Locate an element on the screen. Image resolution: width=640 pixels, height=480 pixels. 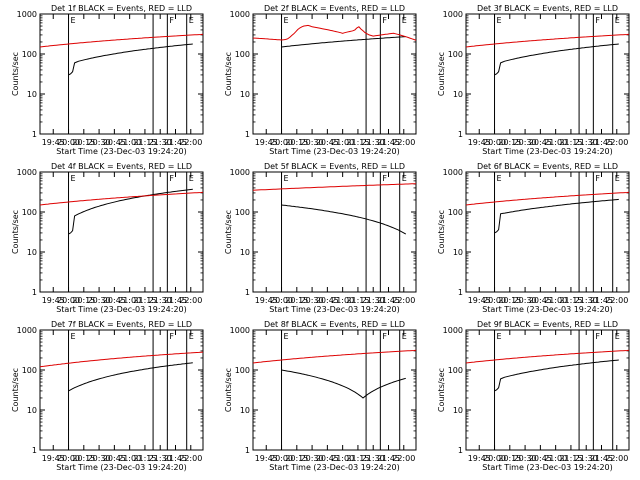
panel-title: Det 7f BLACK = Events, RED = LLD is located at coordinates (121, 324).